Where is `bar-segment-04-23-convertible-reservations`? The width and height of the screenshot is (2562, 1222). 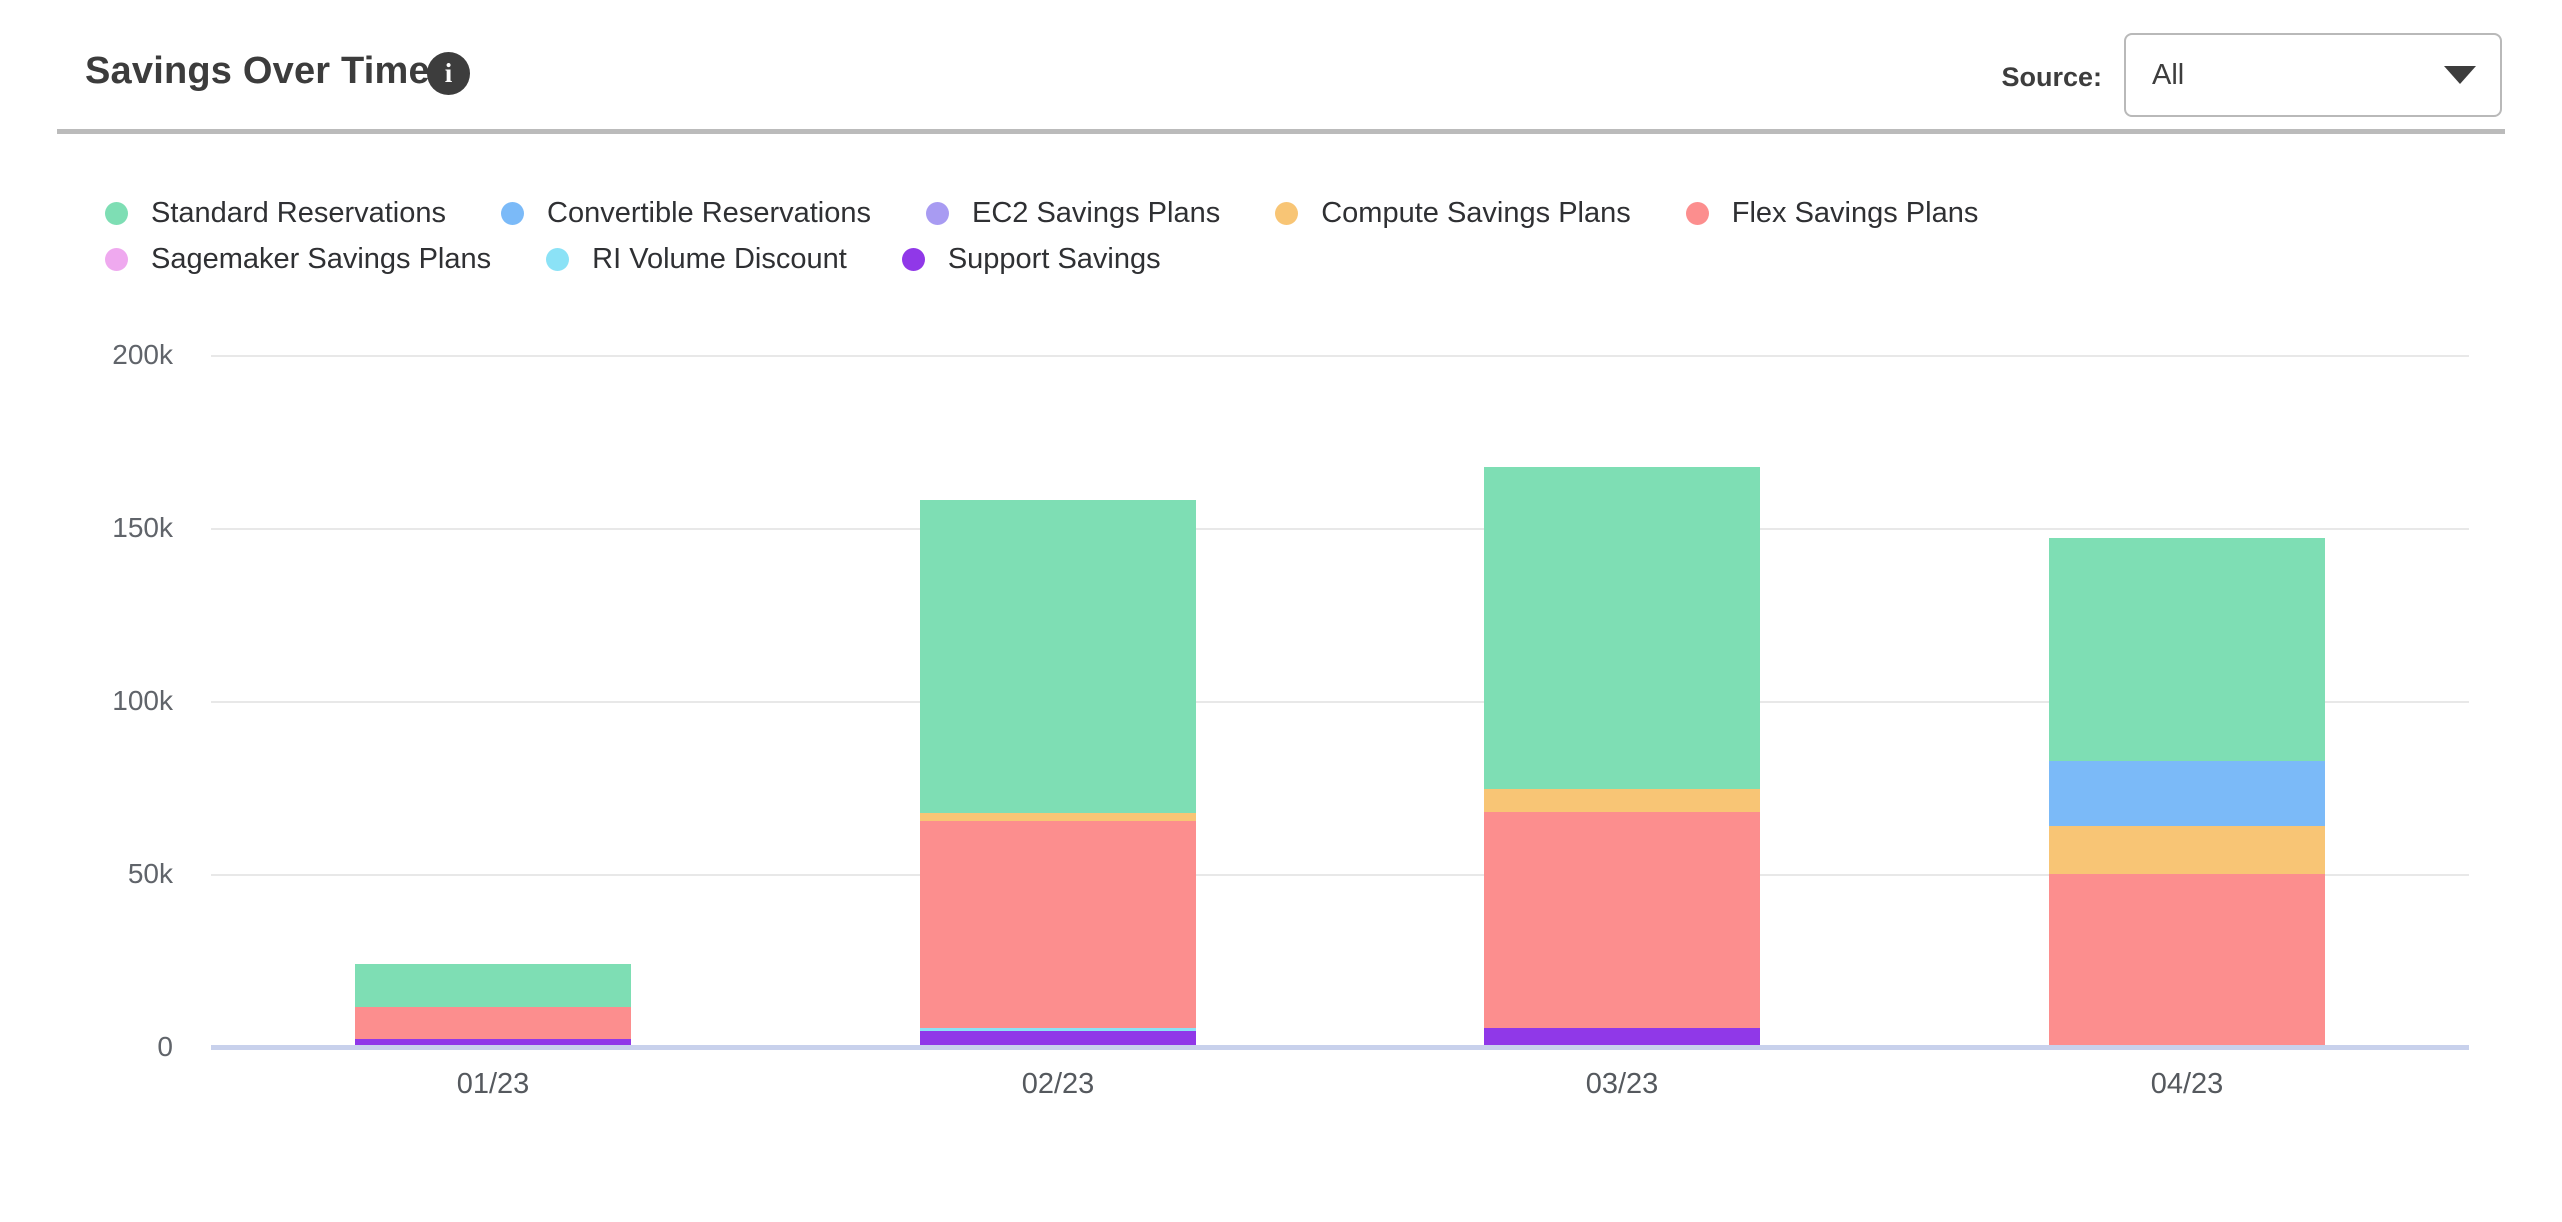
bar-segment-04-23-convertible-reservations is located at coordinates (2187, 793).